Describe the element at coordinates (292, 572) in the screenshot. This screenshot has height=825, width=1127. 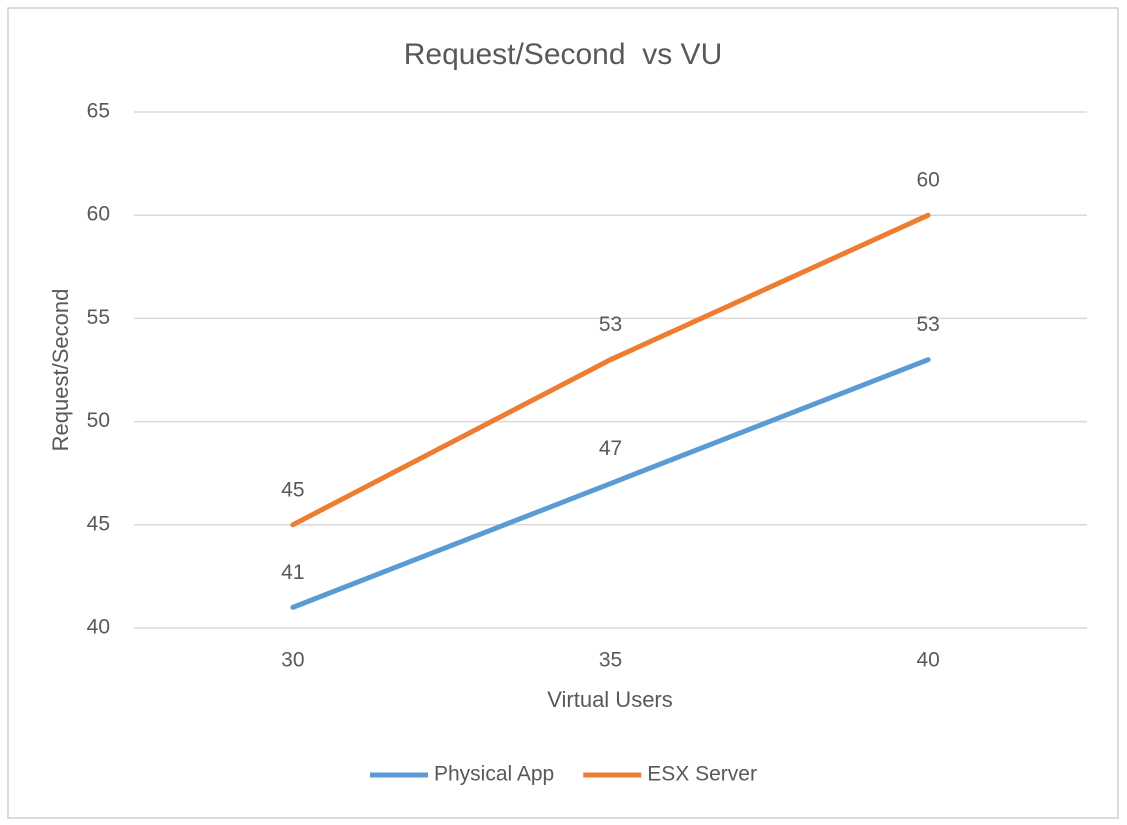
I see `data-label: 41` at that location.